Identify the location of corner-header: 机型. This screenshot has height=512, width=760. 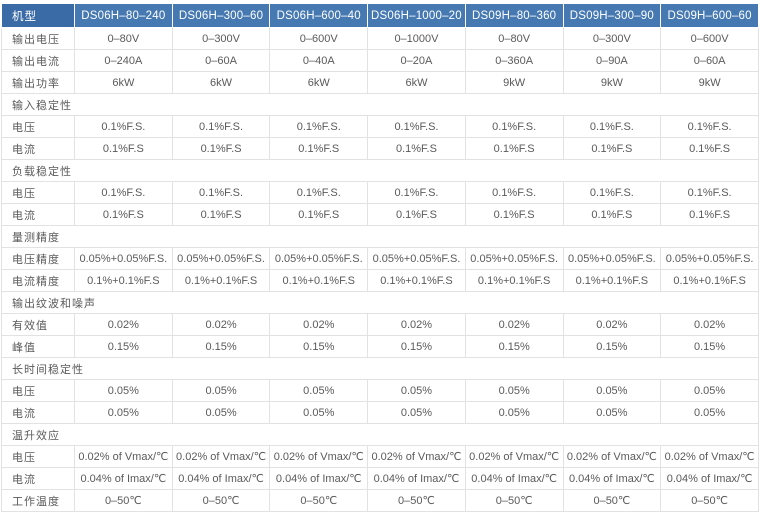
(38, 15).